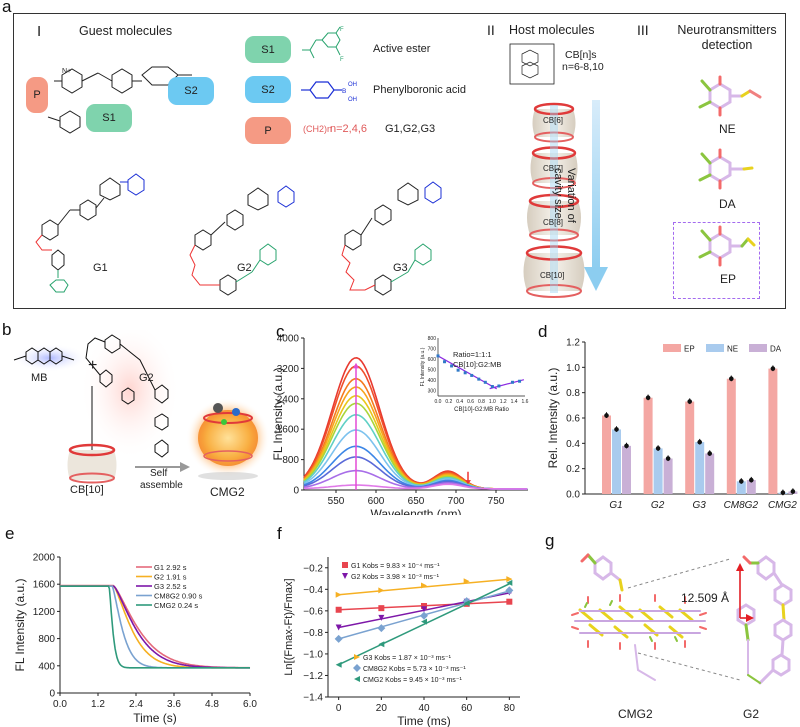  Describe the element at coordinates (238, 234) in the screenshot. I see `guest-structures` at that location.